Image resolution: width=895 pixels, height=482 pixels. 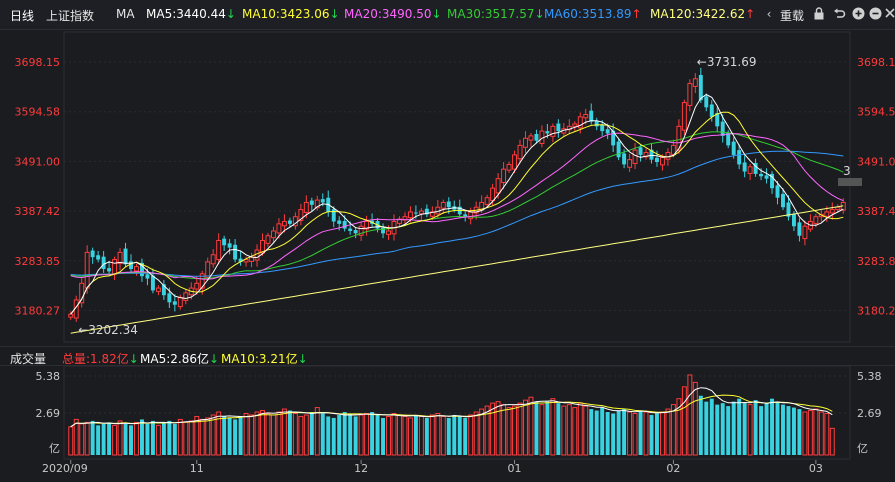 I want to click on zoom-in-icon, so click(x=858, y=14).